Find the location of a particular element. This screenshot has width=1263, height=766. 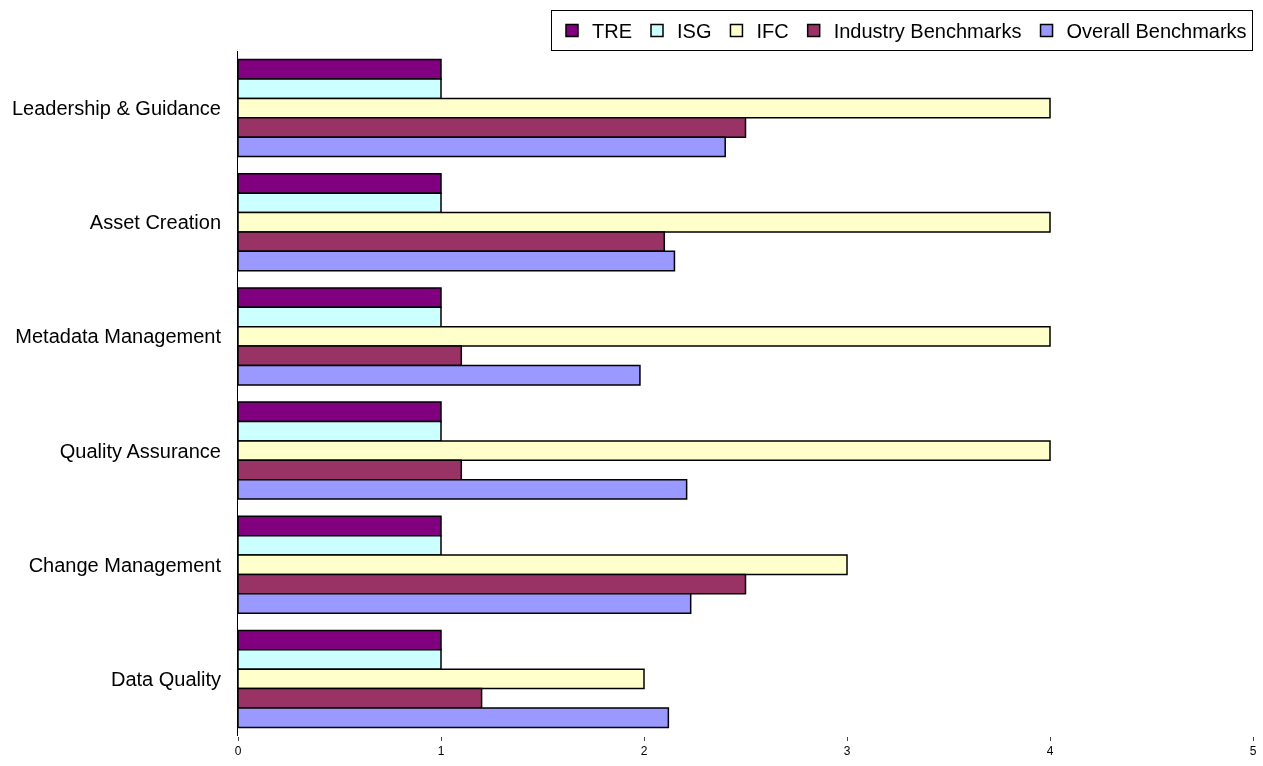

x-tick-label: 2 is located at coordinates (644, 751).